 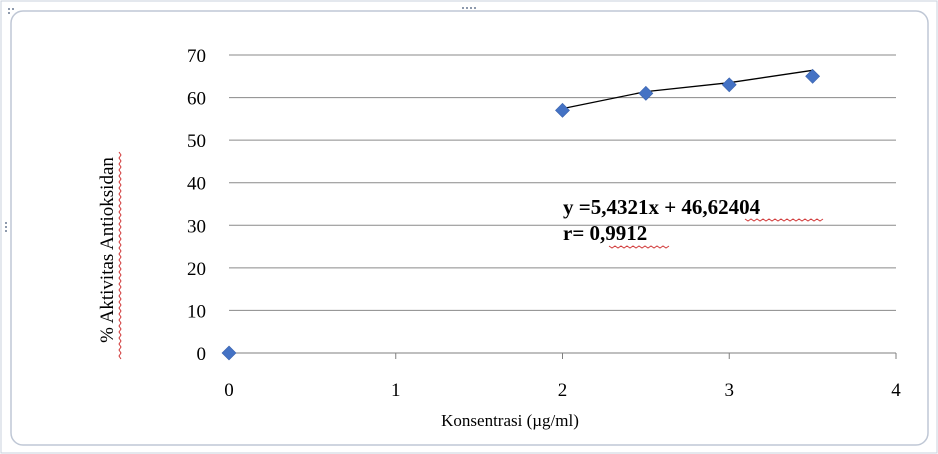 I want to click on y-tick-label-10: 10, so click(x=196, y=311).